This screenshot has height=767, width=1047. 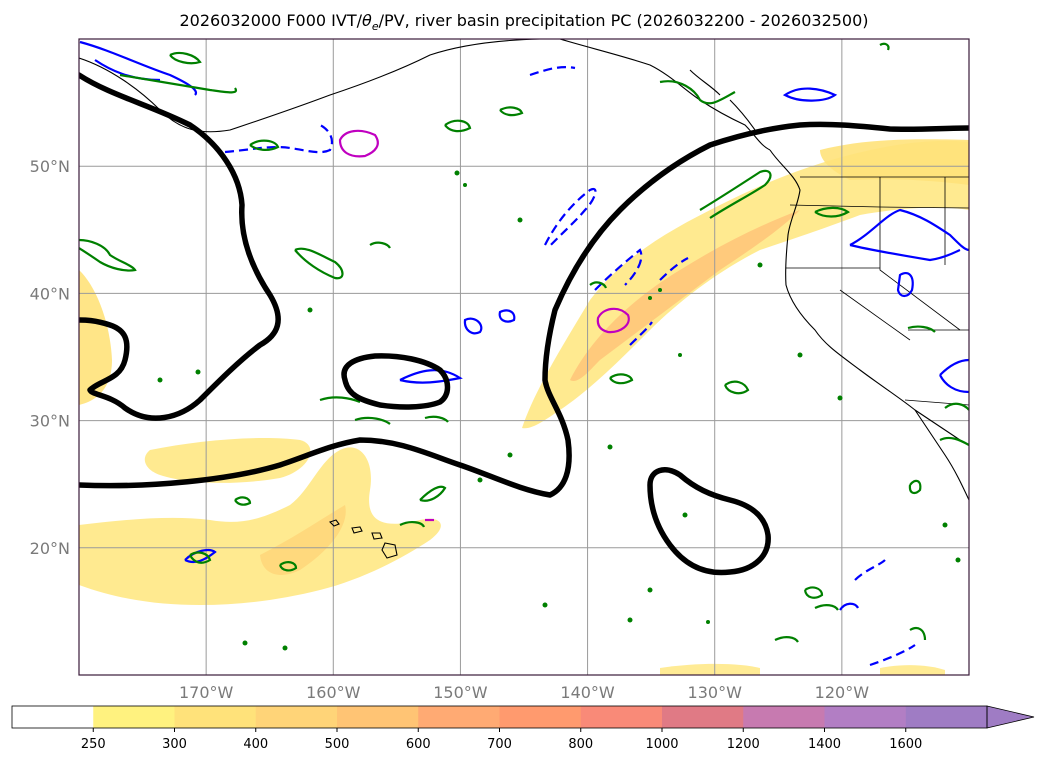 I want to click on colorbar-tick-label: 1400, so click(x=824, y=744).